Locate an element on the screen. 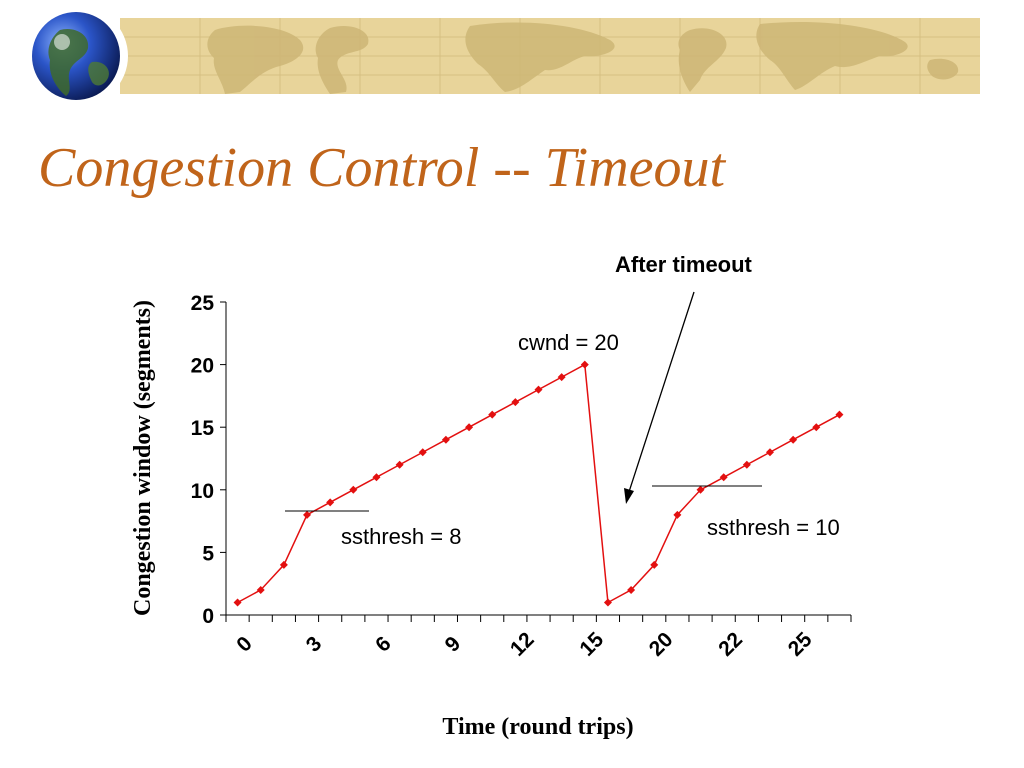 The width and height of the screenshot is (1024, 768). after-timeout-arrow is located at coordinates (660, 395).